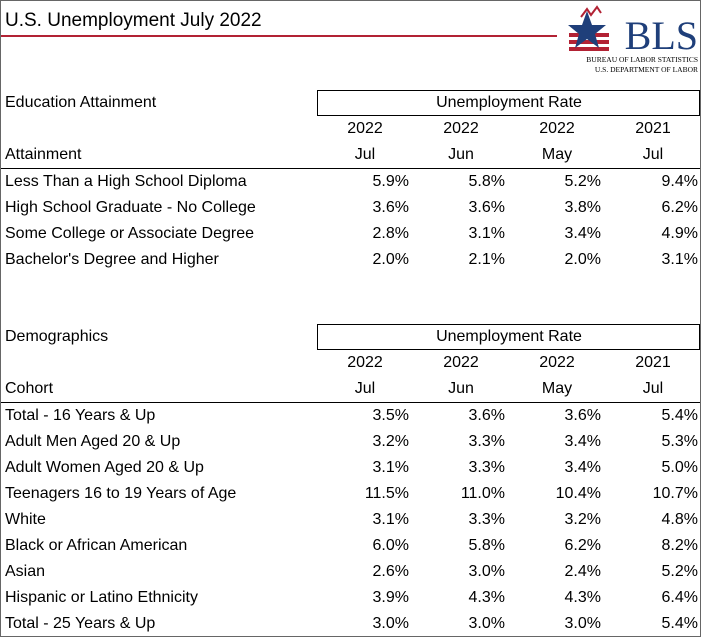  Describe the element at coordinates (25, 519) in the screenshot. I see `row-label: White` at that location.